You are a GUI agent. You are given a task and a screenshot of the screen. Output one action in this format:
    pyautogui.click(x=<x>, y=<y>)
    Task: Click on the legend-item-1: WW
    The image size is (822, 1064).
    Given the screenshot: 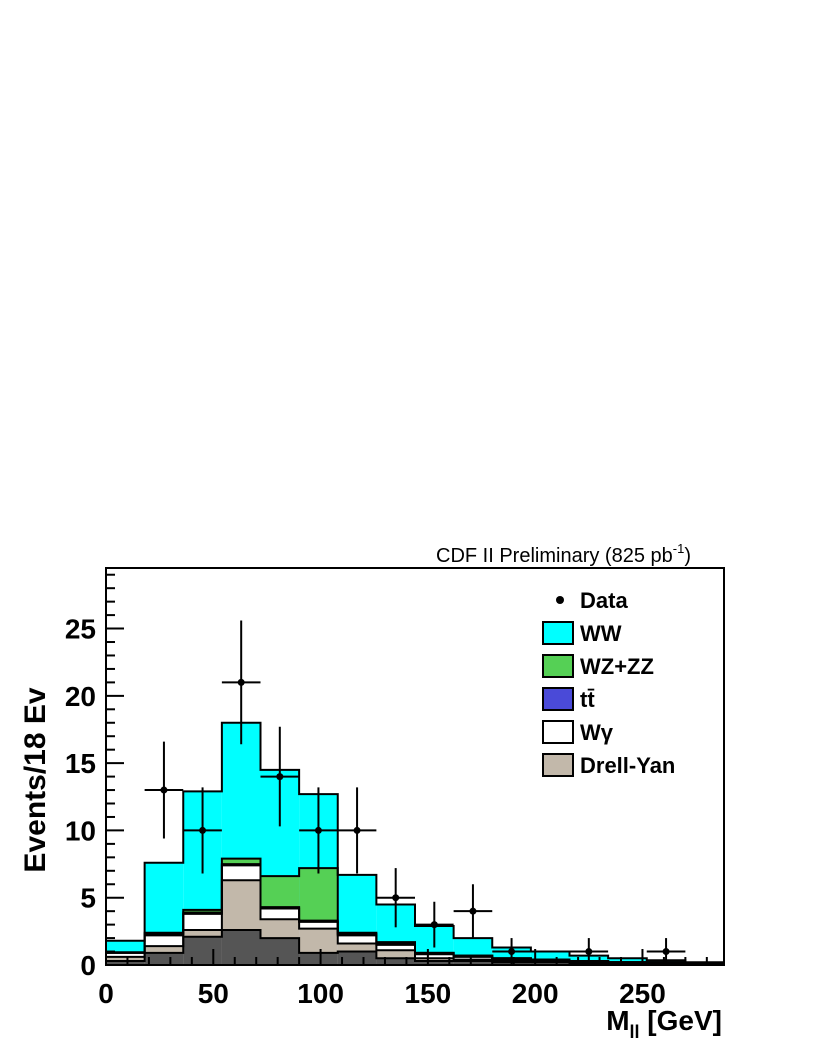 What is the action you would take?
    pyautogui.click(x=582, y=633)
    